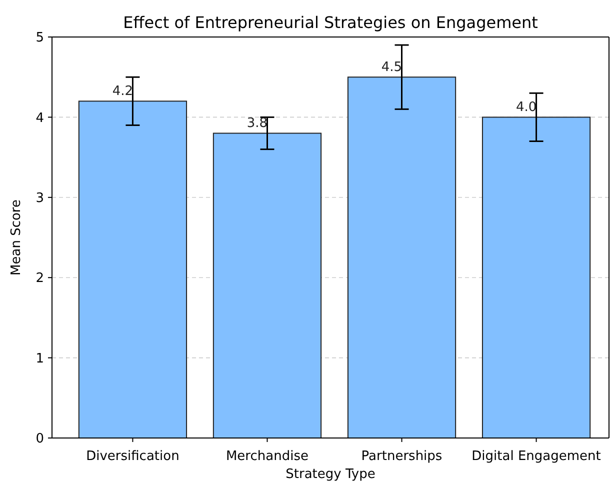  Describe the element at coordinates (123, 92) in the screenshot. I see `data-label: 4.2` at that location.